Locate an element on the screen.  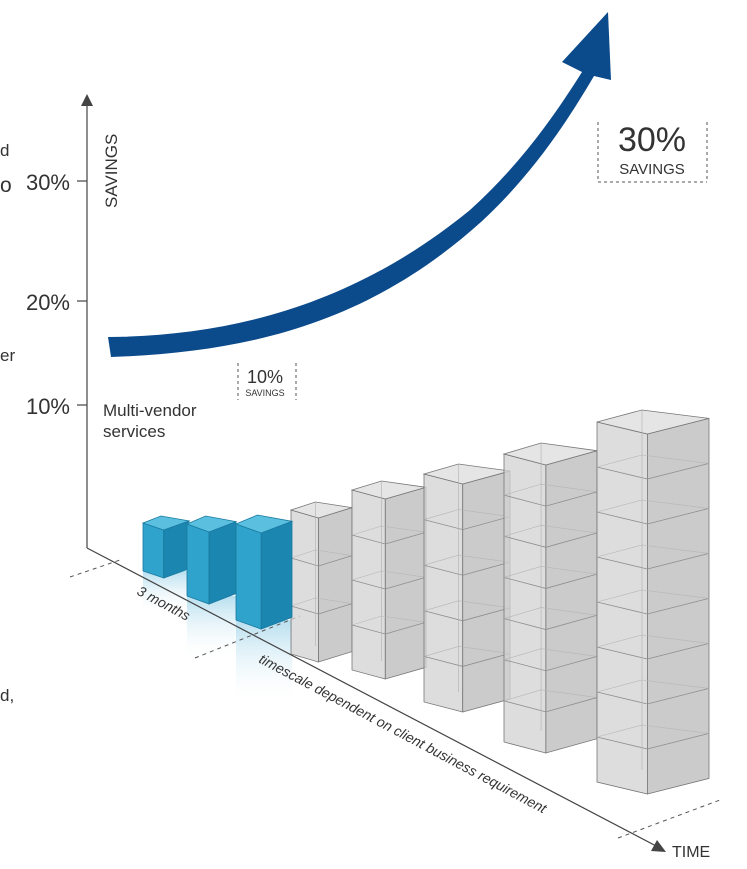
bracket-large-value: 30% is located at coordinates (652, 140).